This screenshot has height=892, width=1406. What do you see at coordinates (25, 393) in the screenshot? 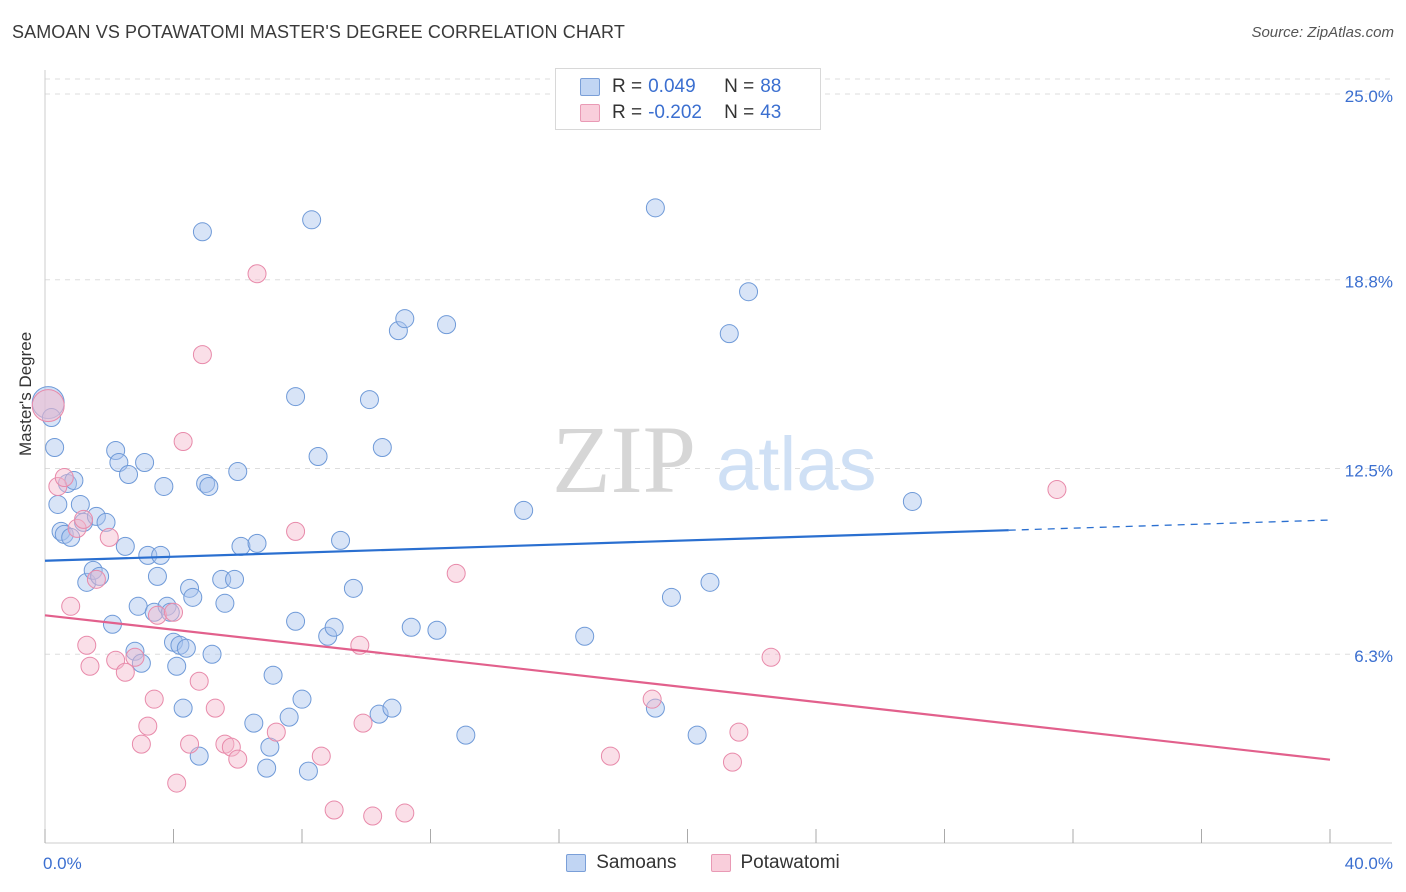
I see `y-axis-label: Master's Degree` at bounding box center [25, 393].